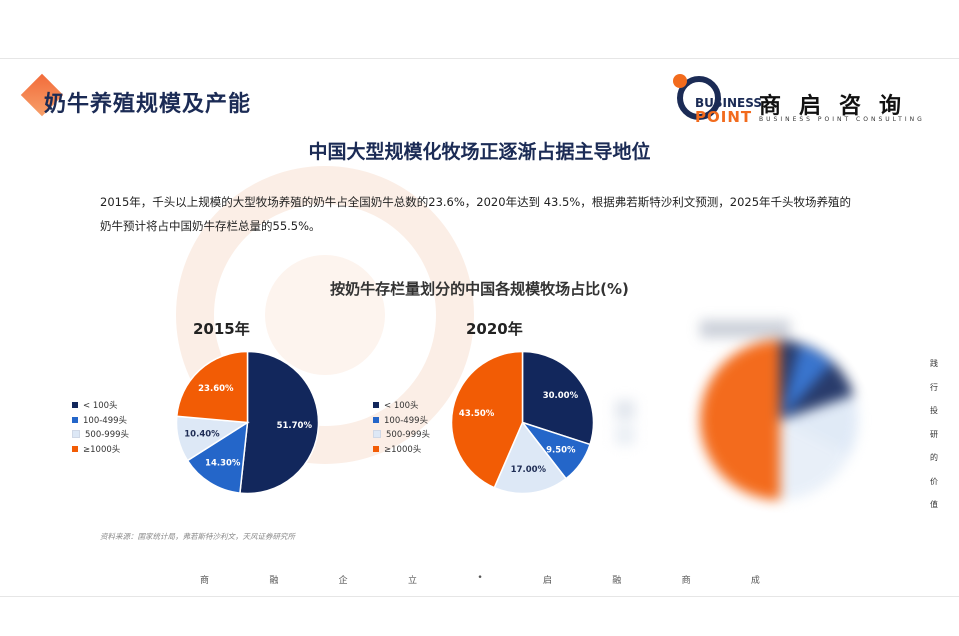 This screenshot has height=636, width=959. What do you see at coordinates (479, 58) in the screenshot?
I see `top-divider` at bounding box center [479, 58].